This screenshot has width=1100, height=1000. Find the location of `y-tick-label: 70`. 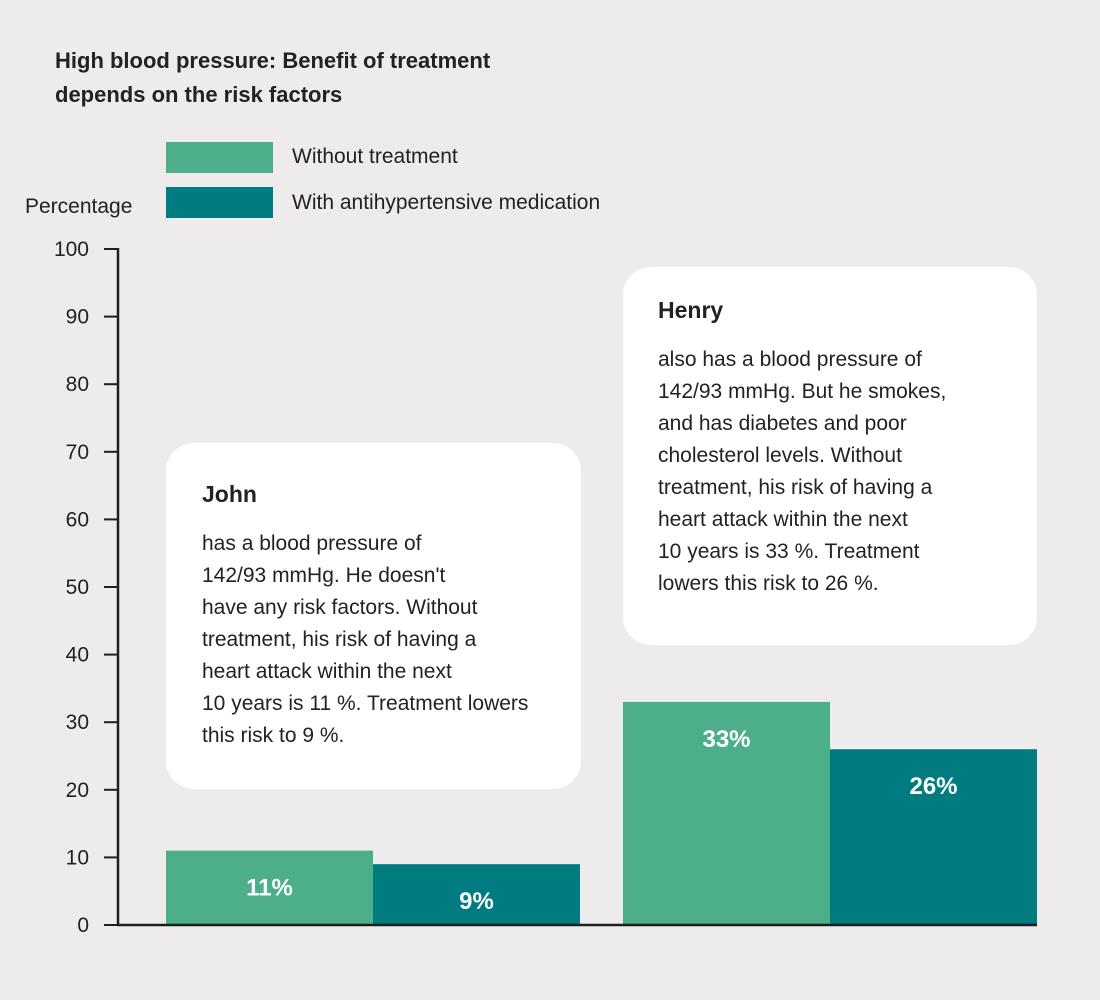

y-tick-label: 70 is located at coordinates (77, 452).